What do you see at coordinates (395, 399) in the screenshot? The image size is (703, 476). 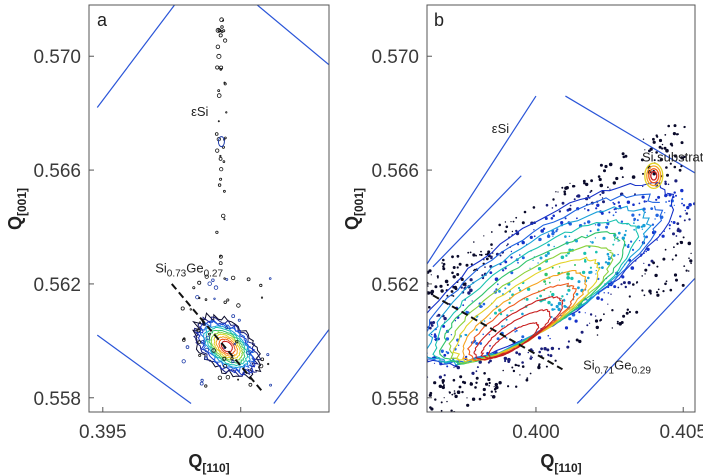 I see `y-tick-label: 0.558` at bounding box center [395, 399].